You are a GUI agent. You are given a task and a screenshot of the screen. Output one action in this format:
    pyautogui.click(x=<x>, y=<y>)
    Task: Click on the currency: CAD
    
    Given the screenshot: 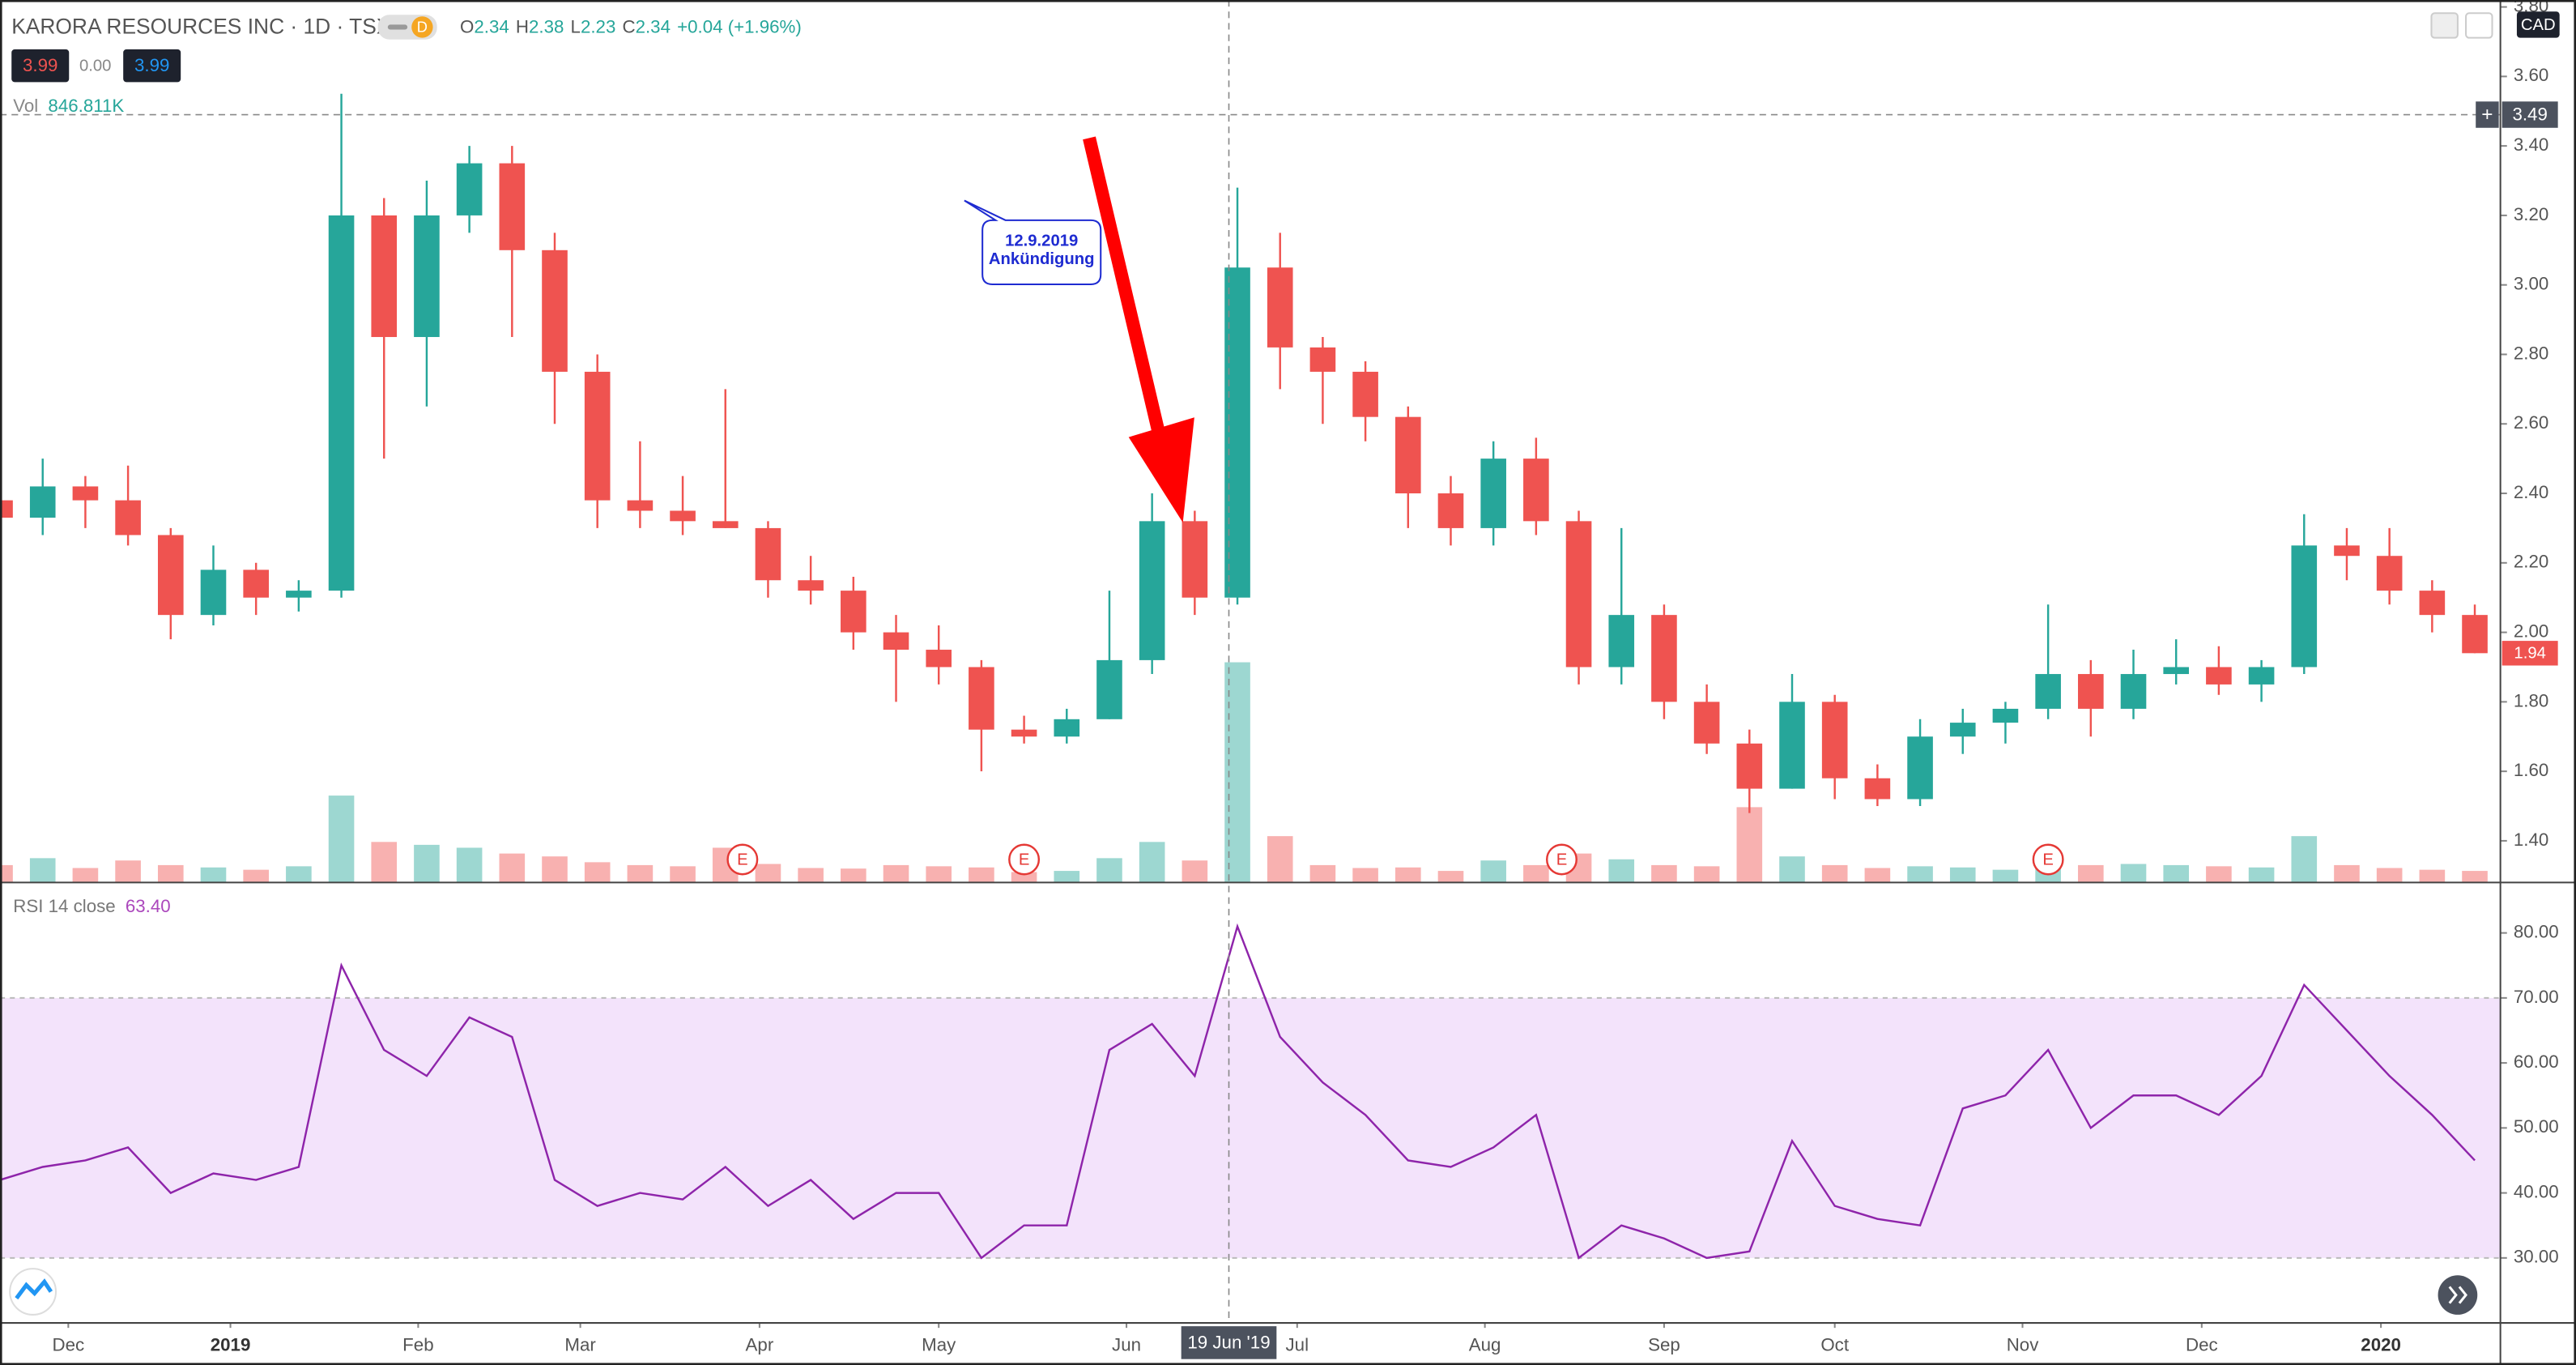 What is the action you would take?
    pyautogui.click(x=2538, y=25)
    